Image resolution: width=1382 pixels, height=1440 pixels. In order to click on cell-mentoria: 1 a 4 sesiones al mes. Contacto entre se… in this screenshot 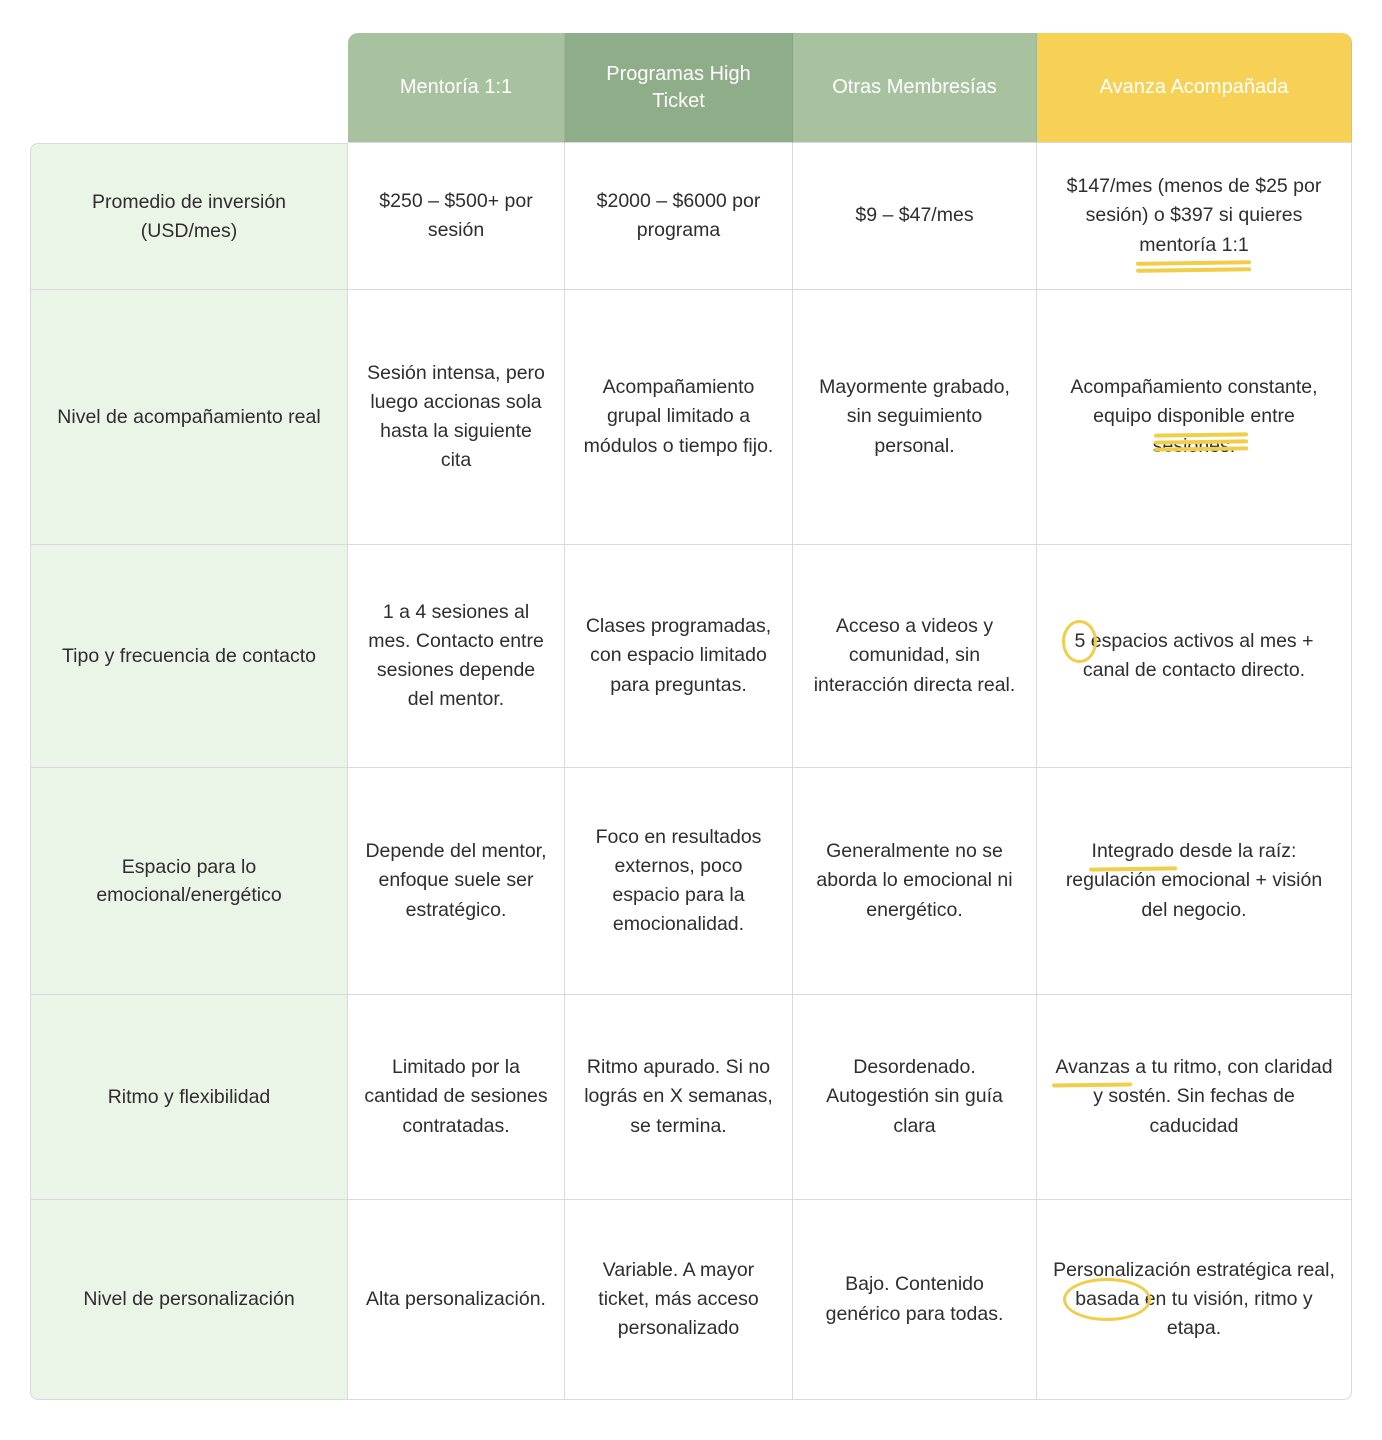, I will do `click(456, 656)`.